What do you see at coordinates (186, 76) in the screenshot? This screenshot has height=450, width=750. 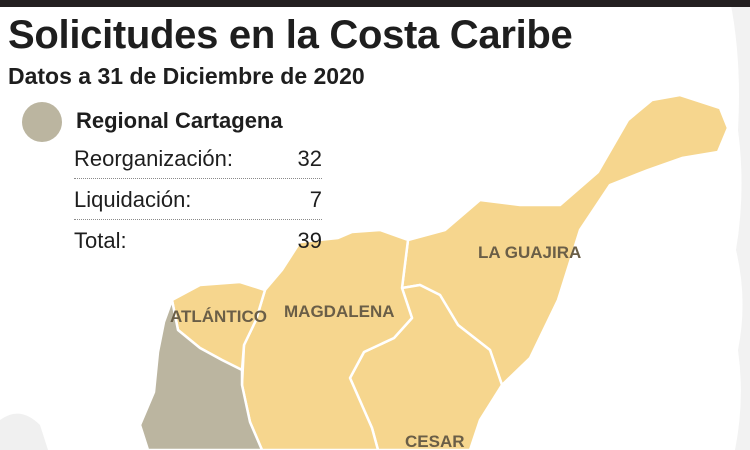 I see `page-subtitle: Datos a 31 de Diciembre de 2020` at bounding box center [186, 76].